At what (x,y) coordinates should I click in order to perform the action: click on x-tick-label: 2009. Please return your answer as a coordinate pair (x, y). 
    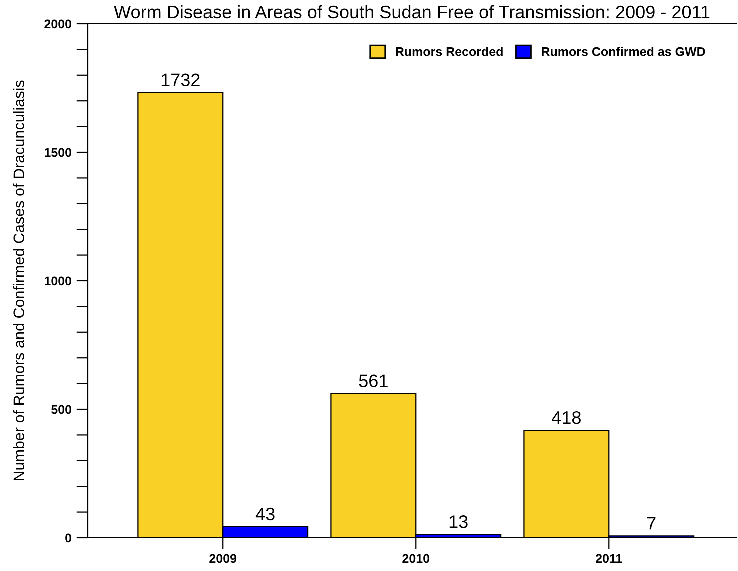
    Looking at the image, I should click on (223, 559).